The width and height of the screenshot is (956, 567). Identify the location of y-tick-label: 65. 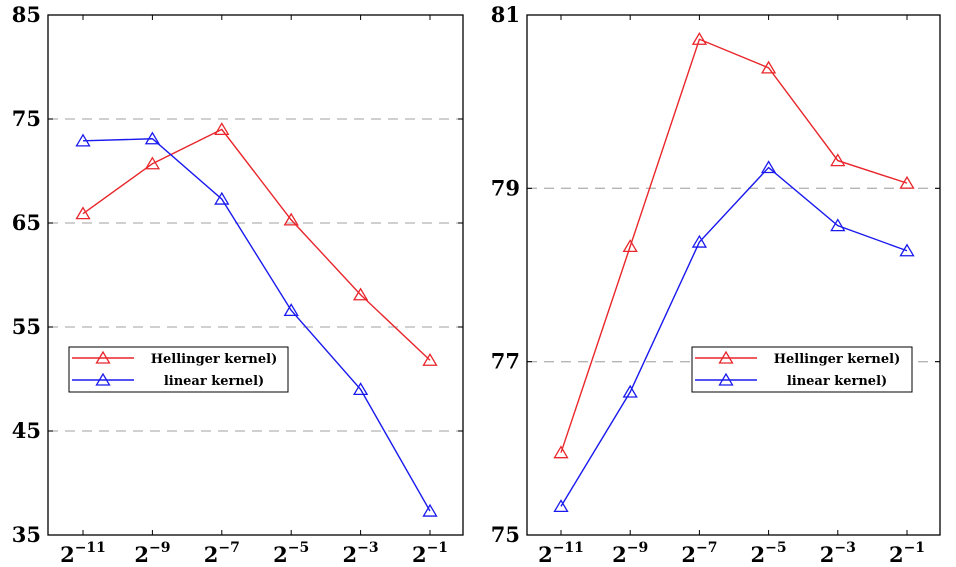
(26, 222).